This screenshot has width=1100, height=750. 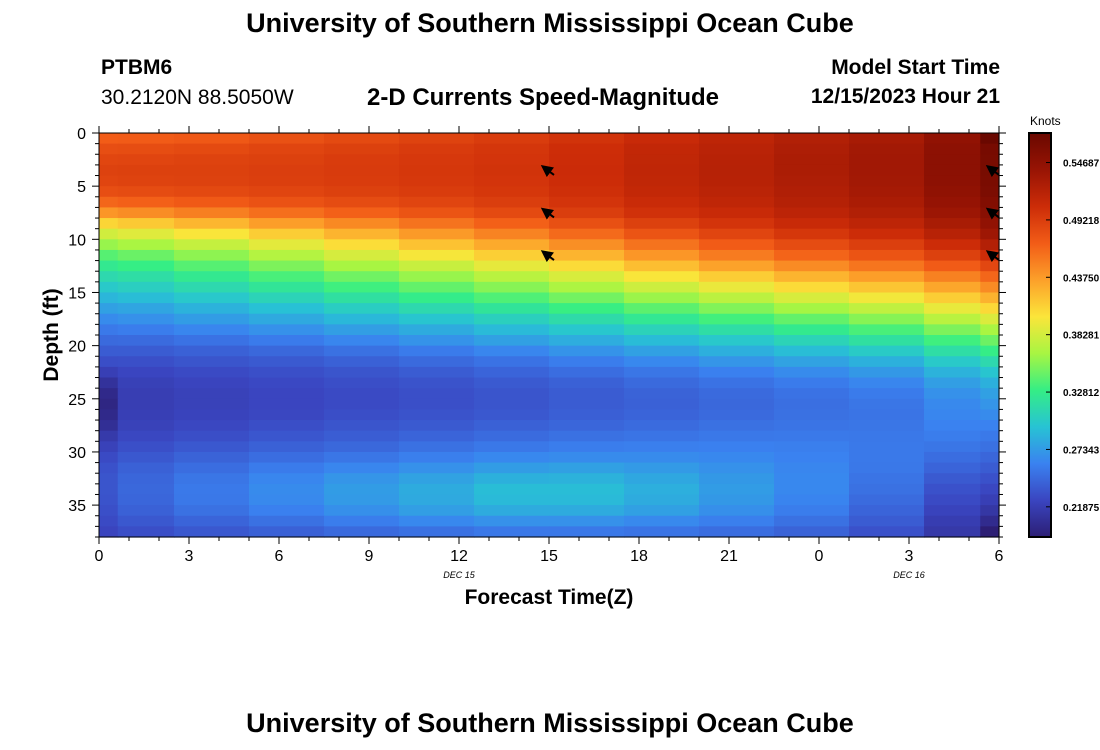 What do you see at coordinates (77, 240) in the screenshot?
I see `y-tick-label: 10` at bounding box center [77, 240].